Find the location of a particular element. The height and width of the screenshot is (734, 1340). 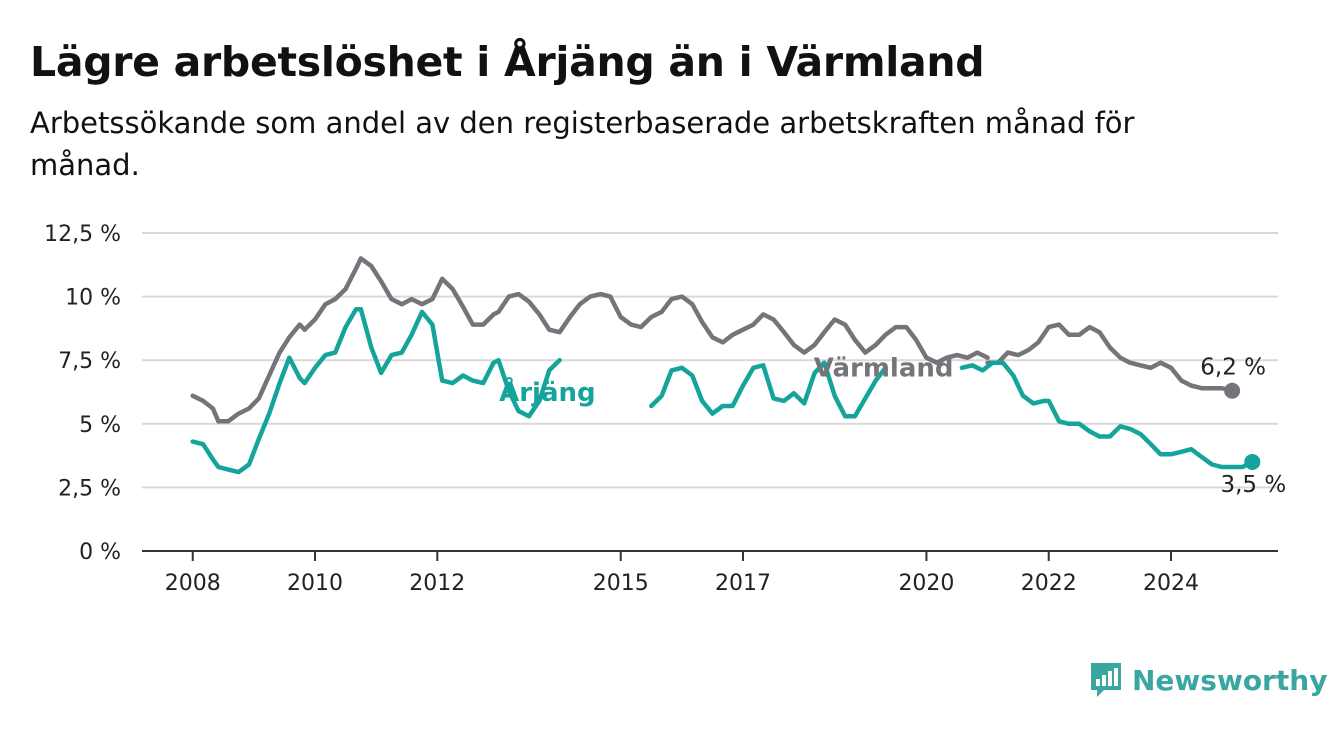

x-tick-label: 2008 is located at coordinates (193, 583).